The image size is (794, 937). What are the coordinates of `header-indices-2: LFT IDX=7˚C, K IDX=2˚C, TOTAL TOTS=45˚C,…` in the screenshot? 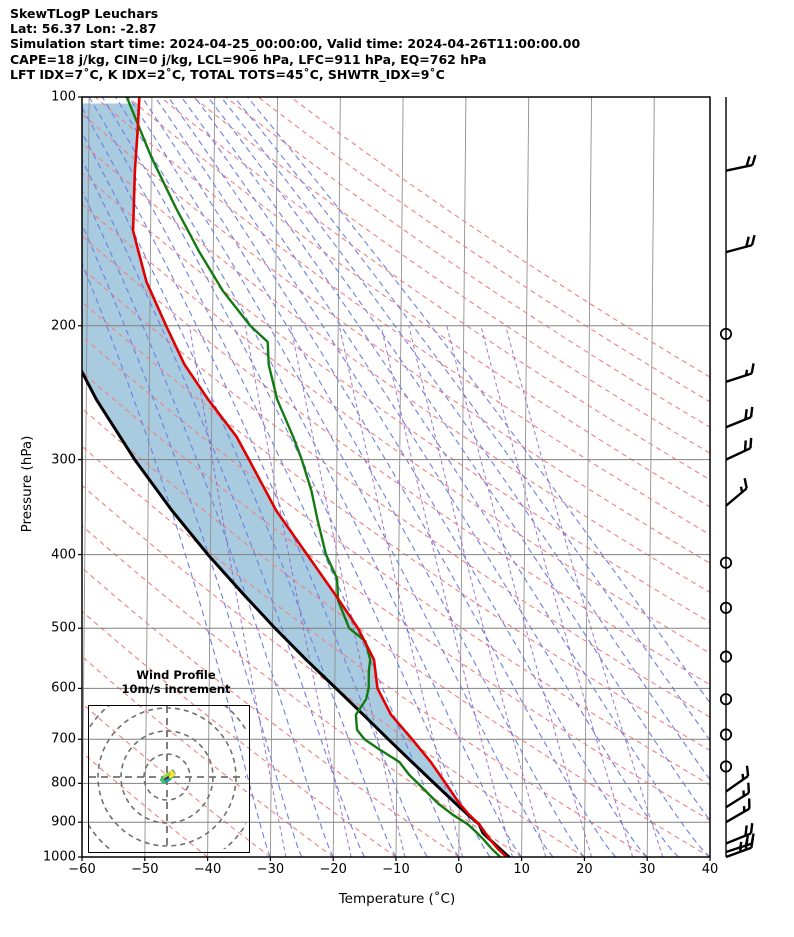 It's located at (227, 74).